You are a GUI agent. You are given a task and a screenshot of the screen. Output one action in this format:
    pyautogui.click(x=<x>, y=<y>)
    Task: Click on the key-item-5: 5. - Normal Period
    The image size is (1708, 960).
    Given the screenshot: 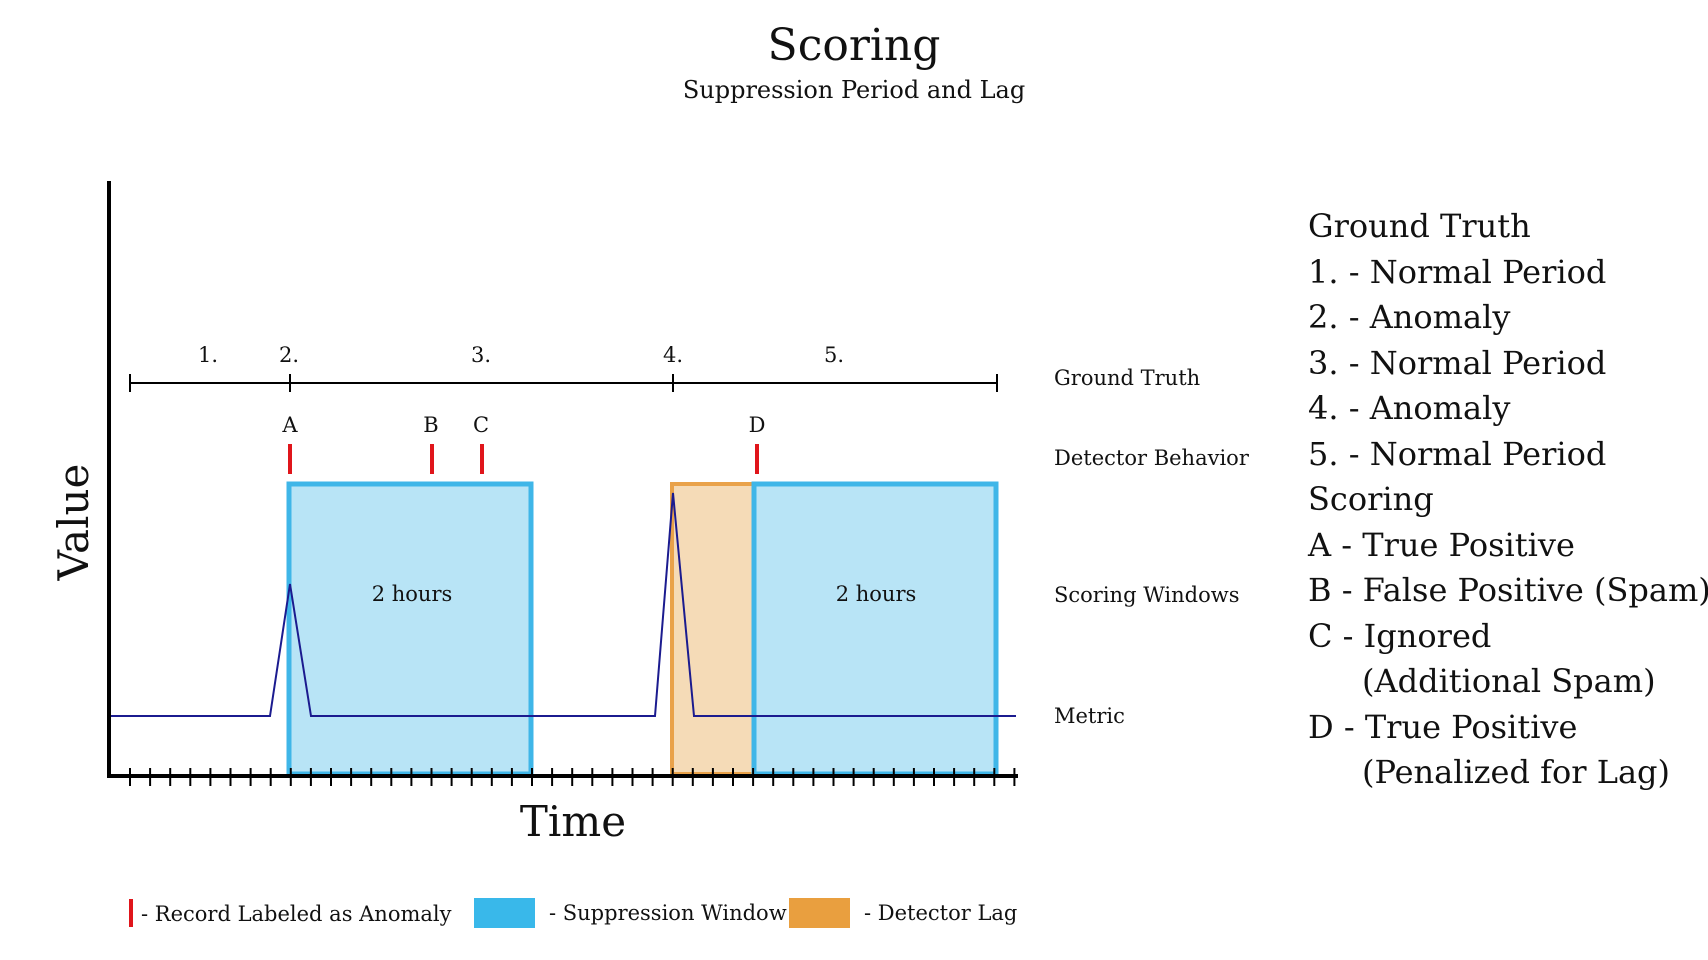 What is the action you would take?
    pyautogui.click(x=1457, y=454)
    